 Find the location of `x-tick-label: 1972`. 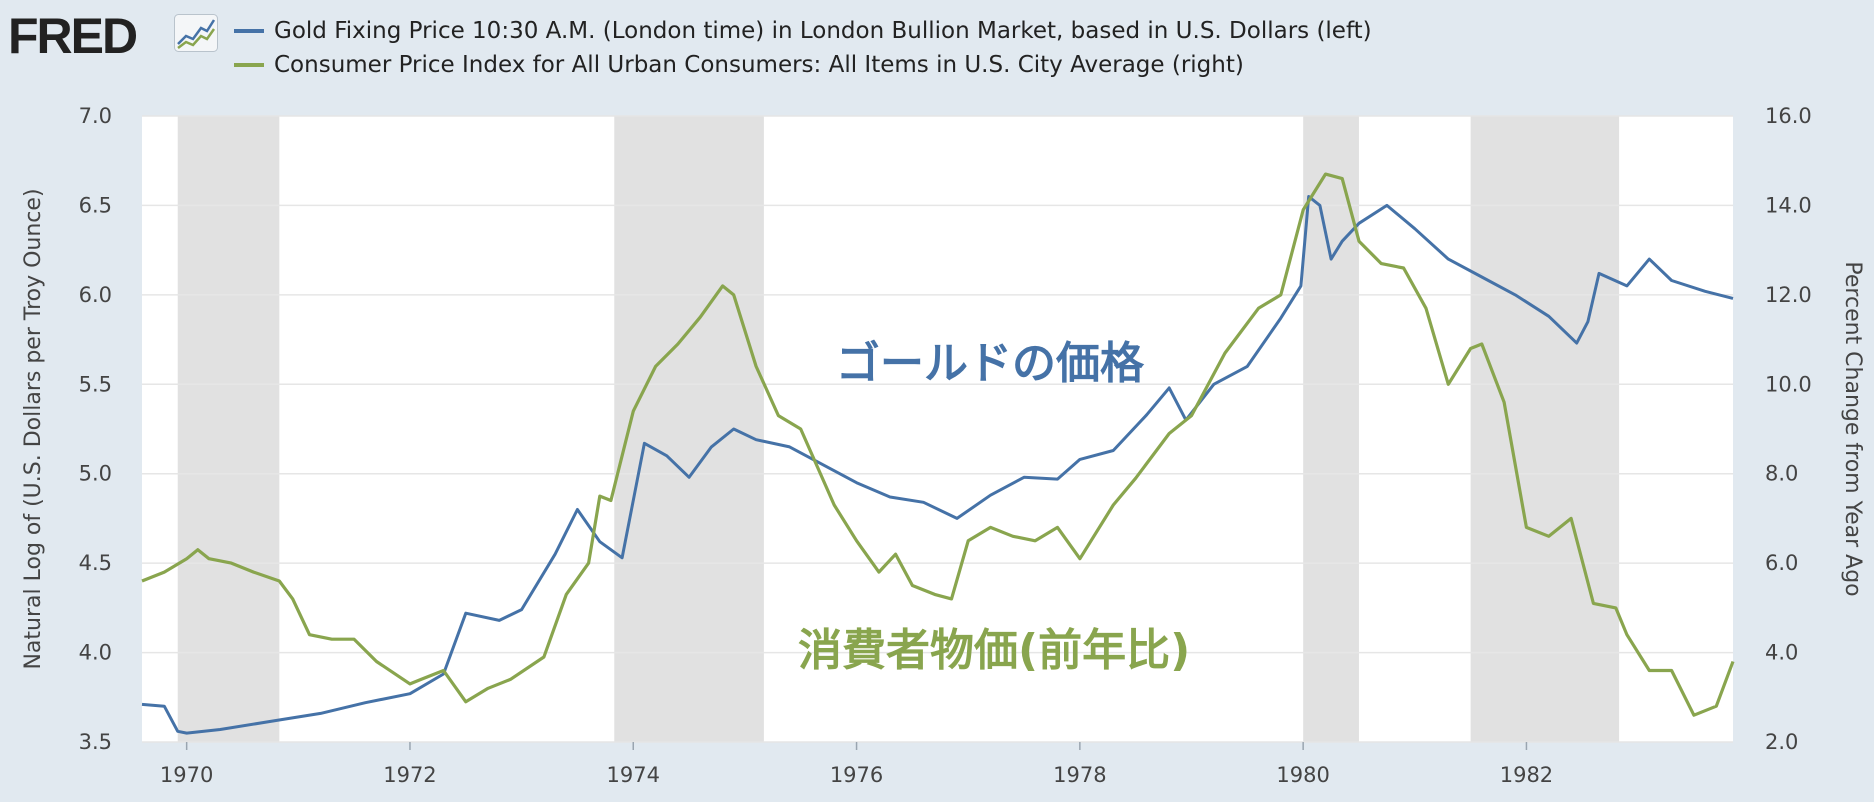

x-tick-label: 1972 is located at coordinates (409, 775).